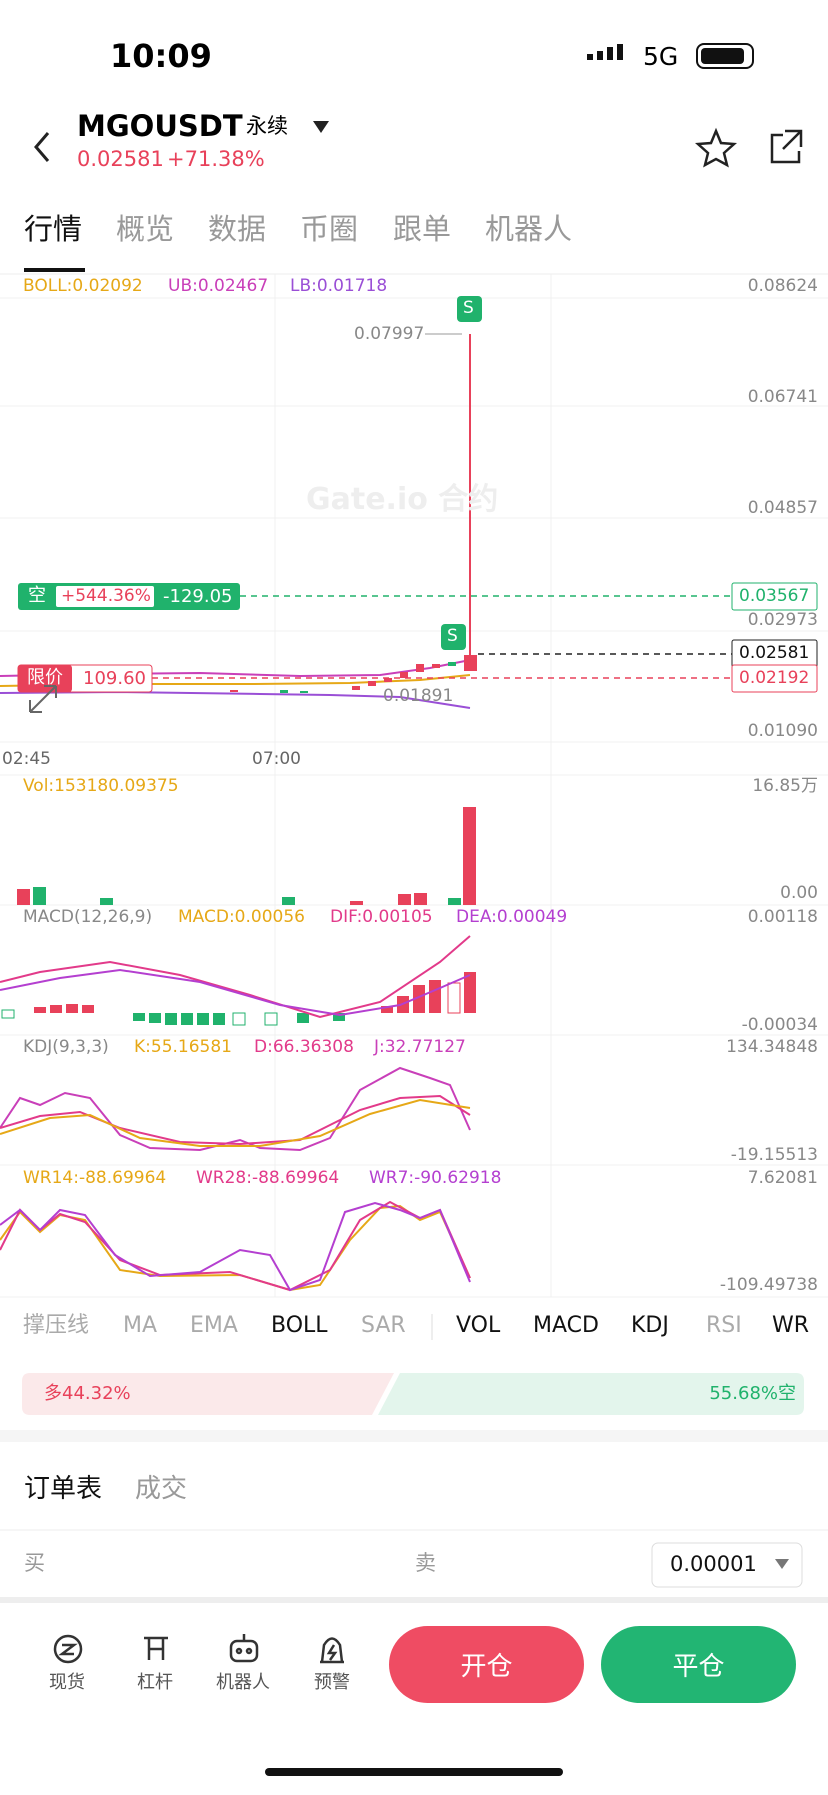 The height and width of the screenshot is (1795, 828). I want to click on long-ratio: 多44.32%, so click(87, 1393).